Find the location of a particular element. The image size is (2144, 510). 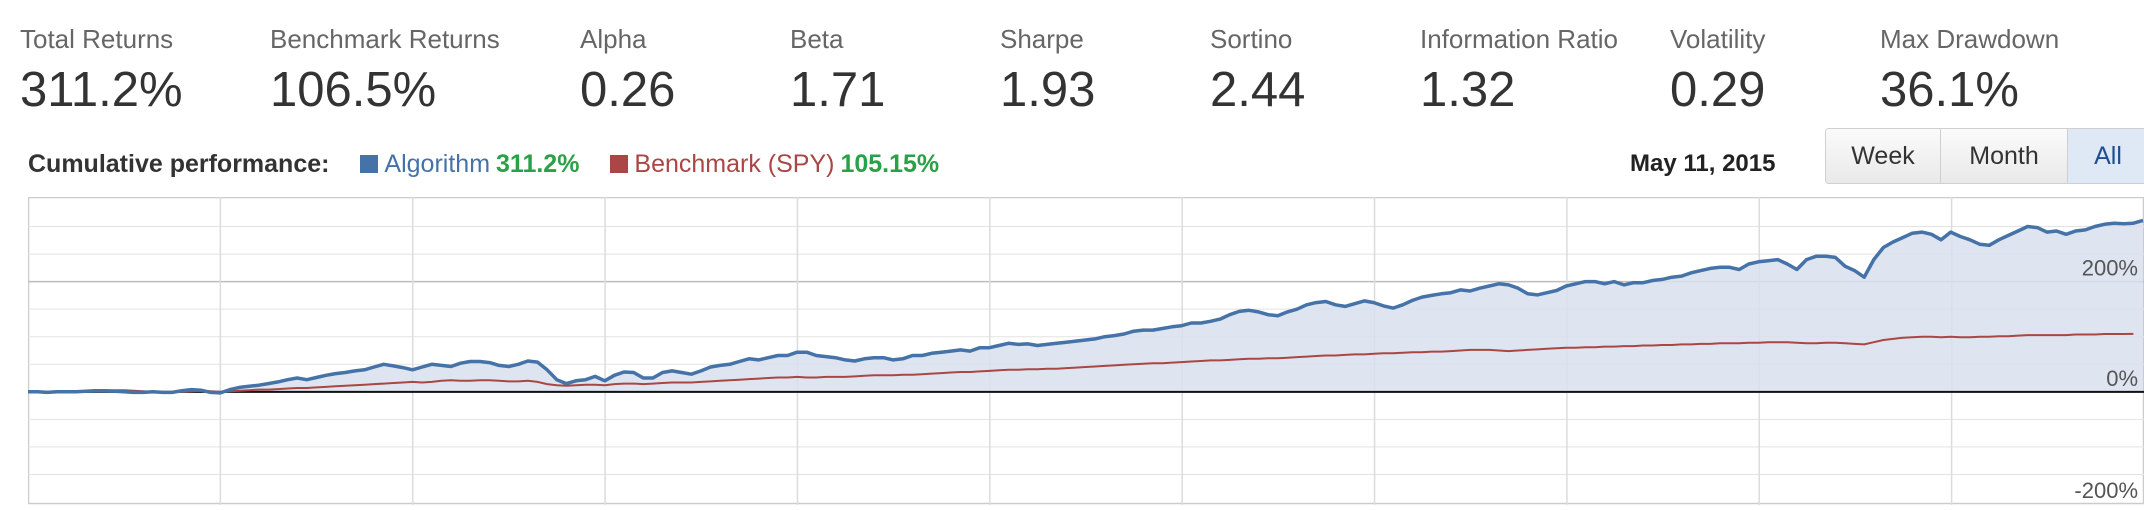

legend-benchmark-name: Benchmark (SPY) is located at coordinates (734, 164).